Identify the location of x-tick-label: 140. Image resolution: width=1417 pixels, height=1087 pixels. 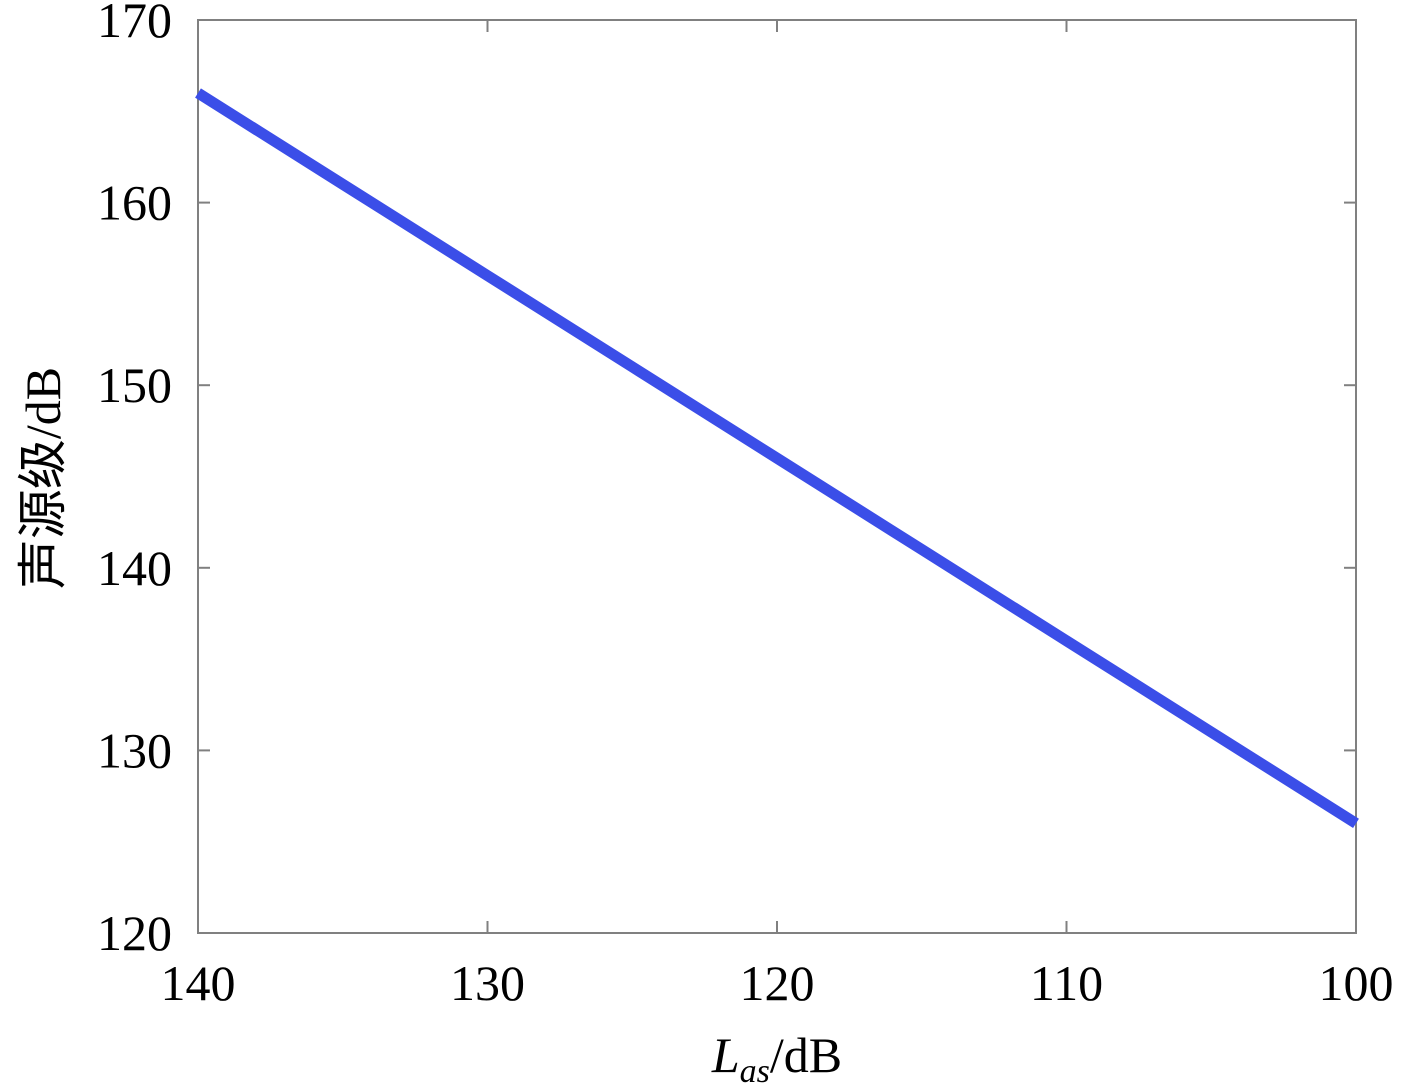
(198, 983).